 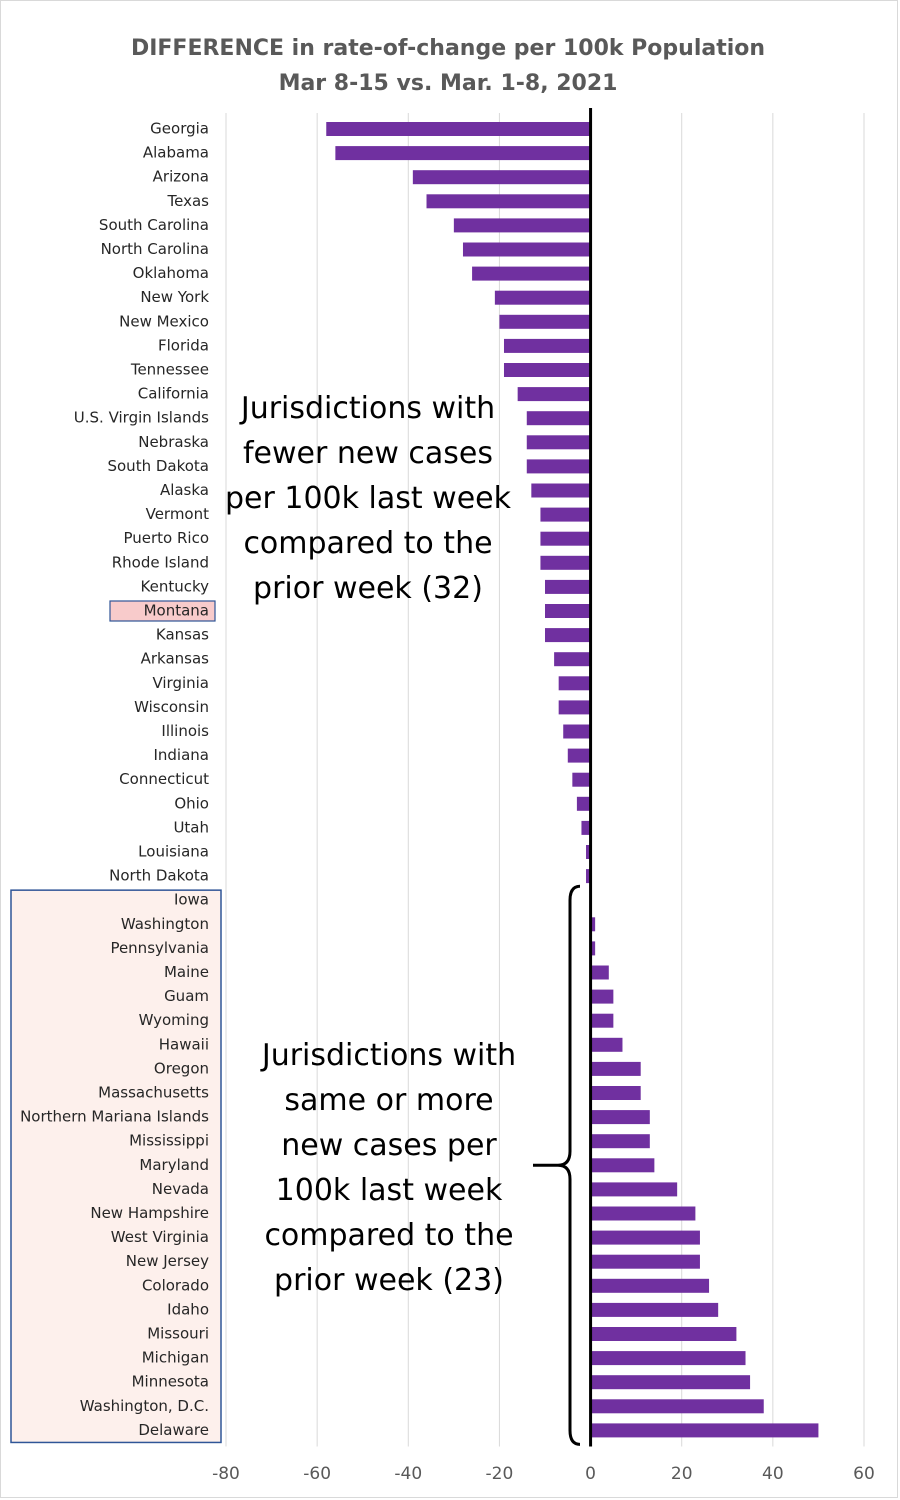 I want to click on category-label: Missouri, so click(x=178, y=1334).